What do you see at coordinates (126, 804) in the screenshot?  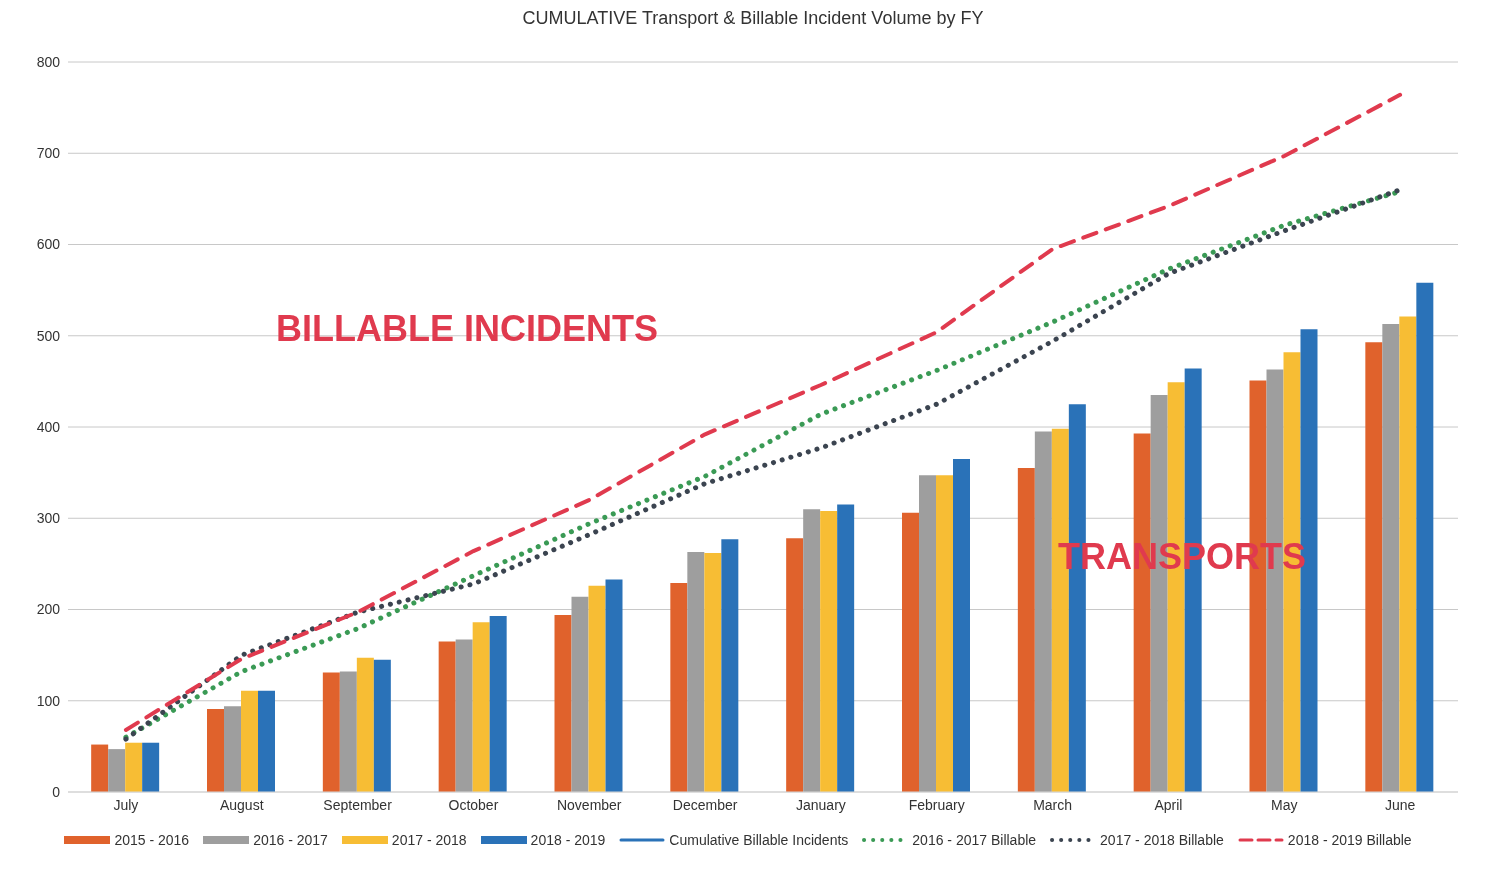 I see `x-tick-label: July` at bounding box center [126, 804].